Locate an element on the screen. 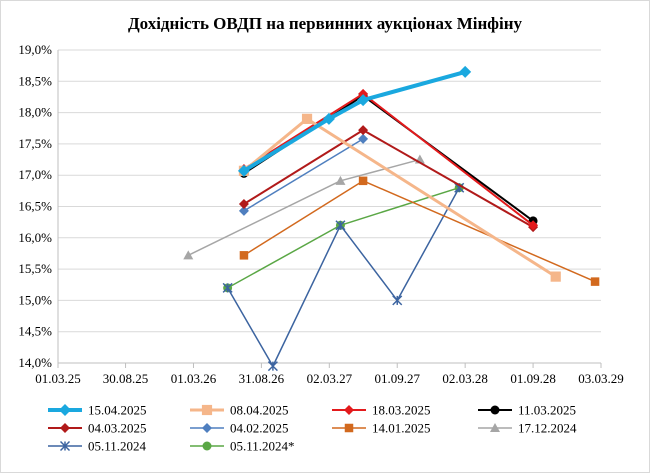  legend-item: 04.02.2025 is located at coordinates (239, 428).